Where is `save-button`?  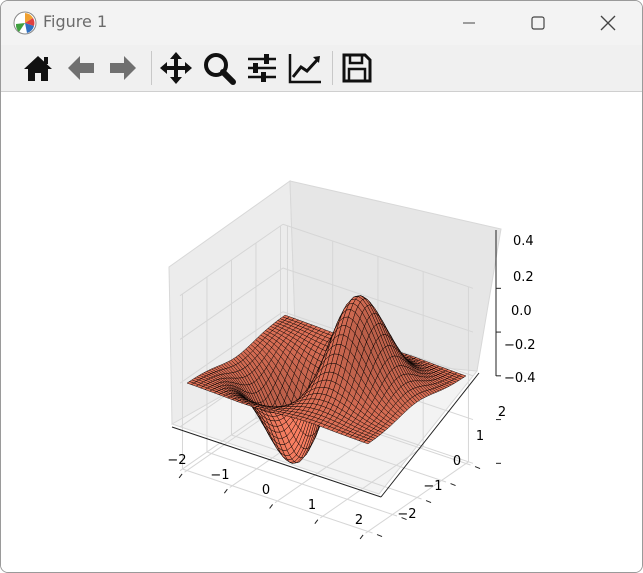
save-button is located at coordinates (357, 68).